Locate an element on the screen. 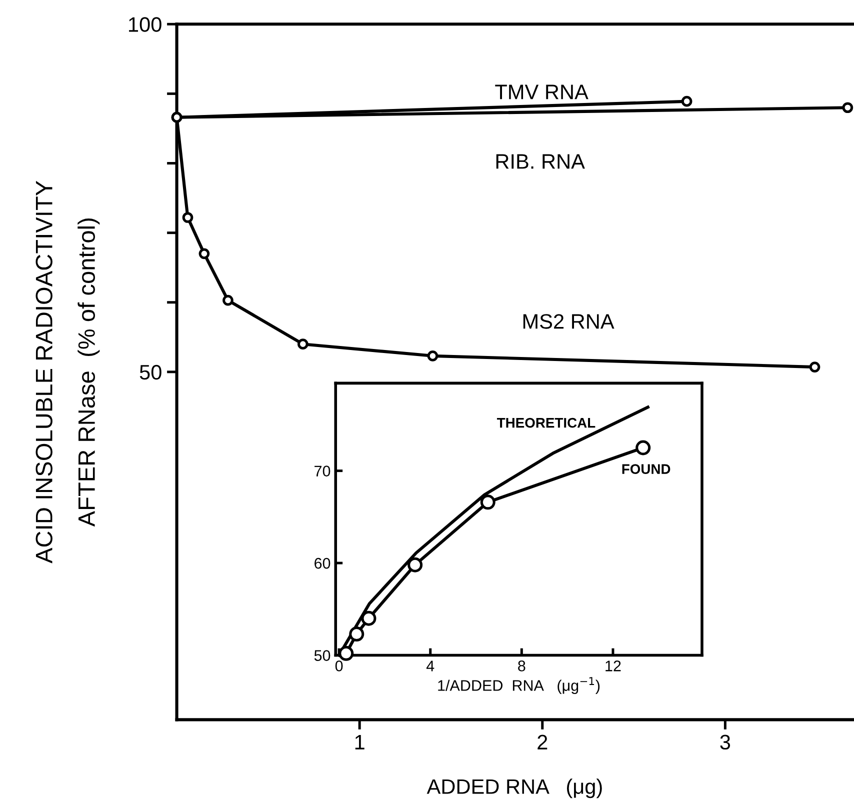 The width and height of the screenshot is (854, 805). x-tick-label: 12 is located at coordinates (613, 666).